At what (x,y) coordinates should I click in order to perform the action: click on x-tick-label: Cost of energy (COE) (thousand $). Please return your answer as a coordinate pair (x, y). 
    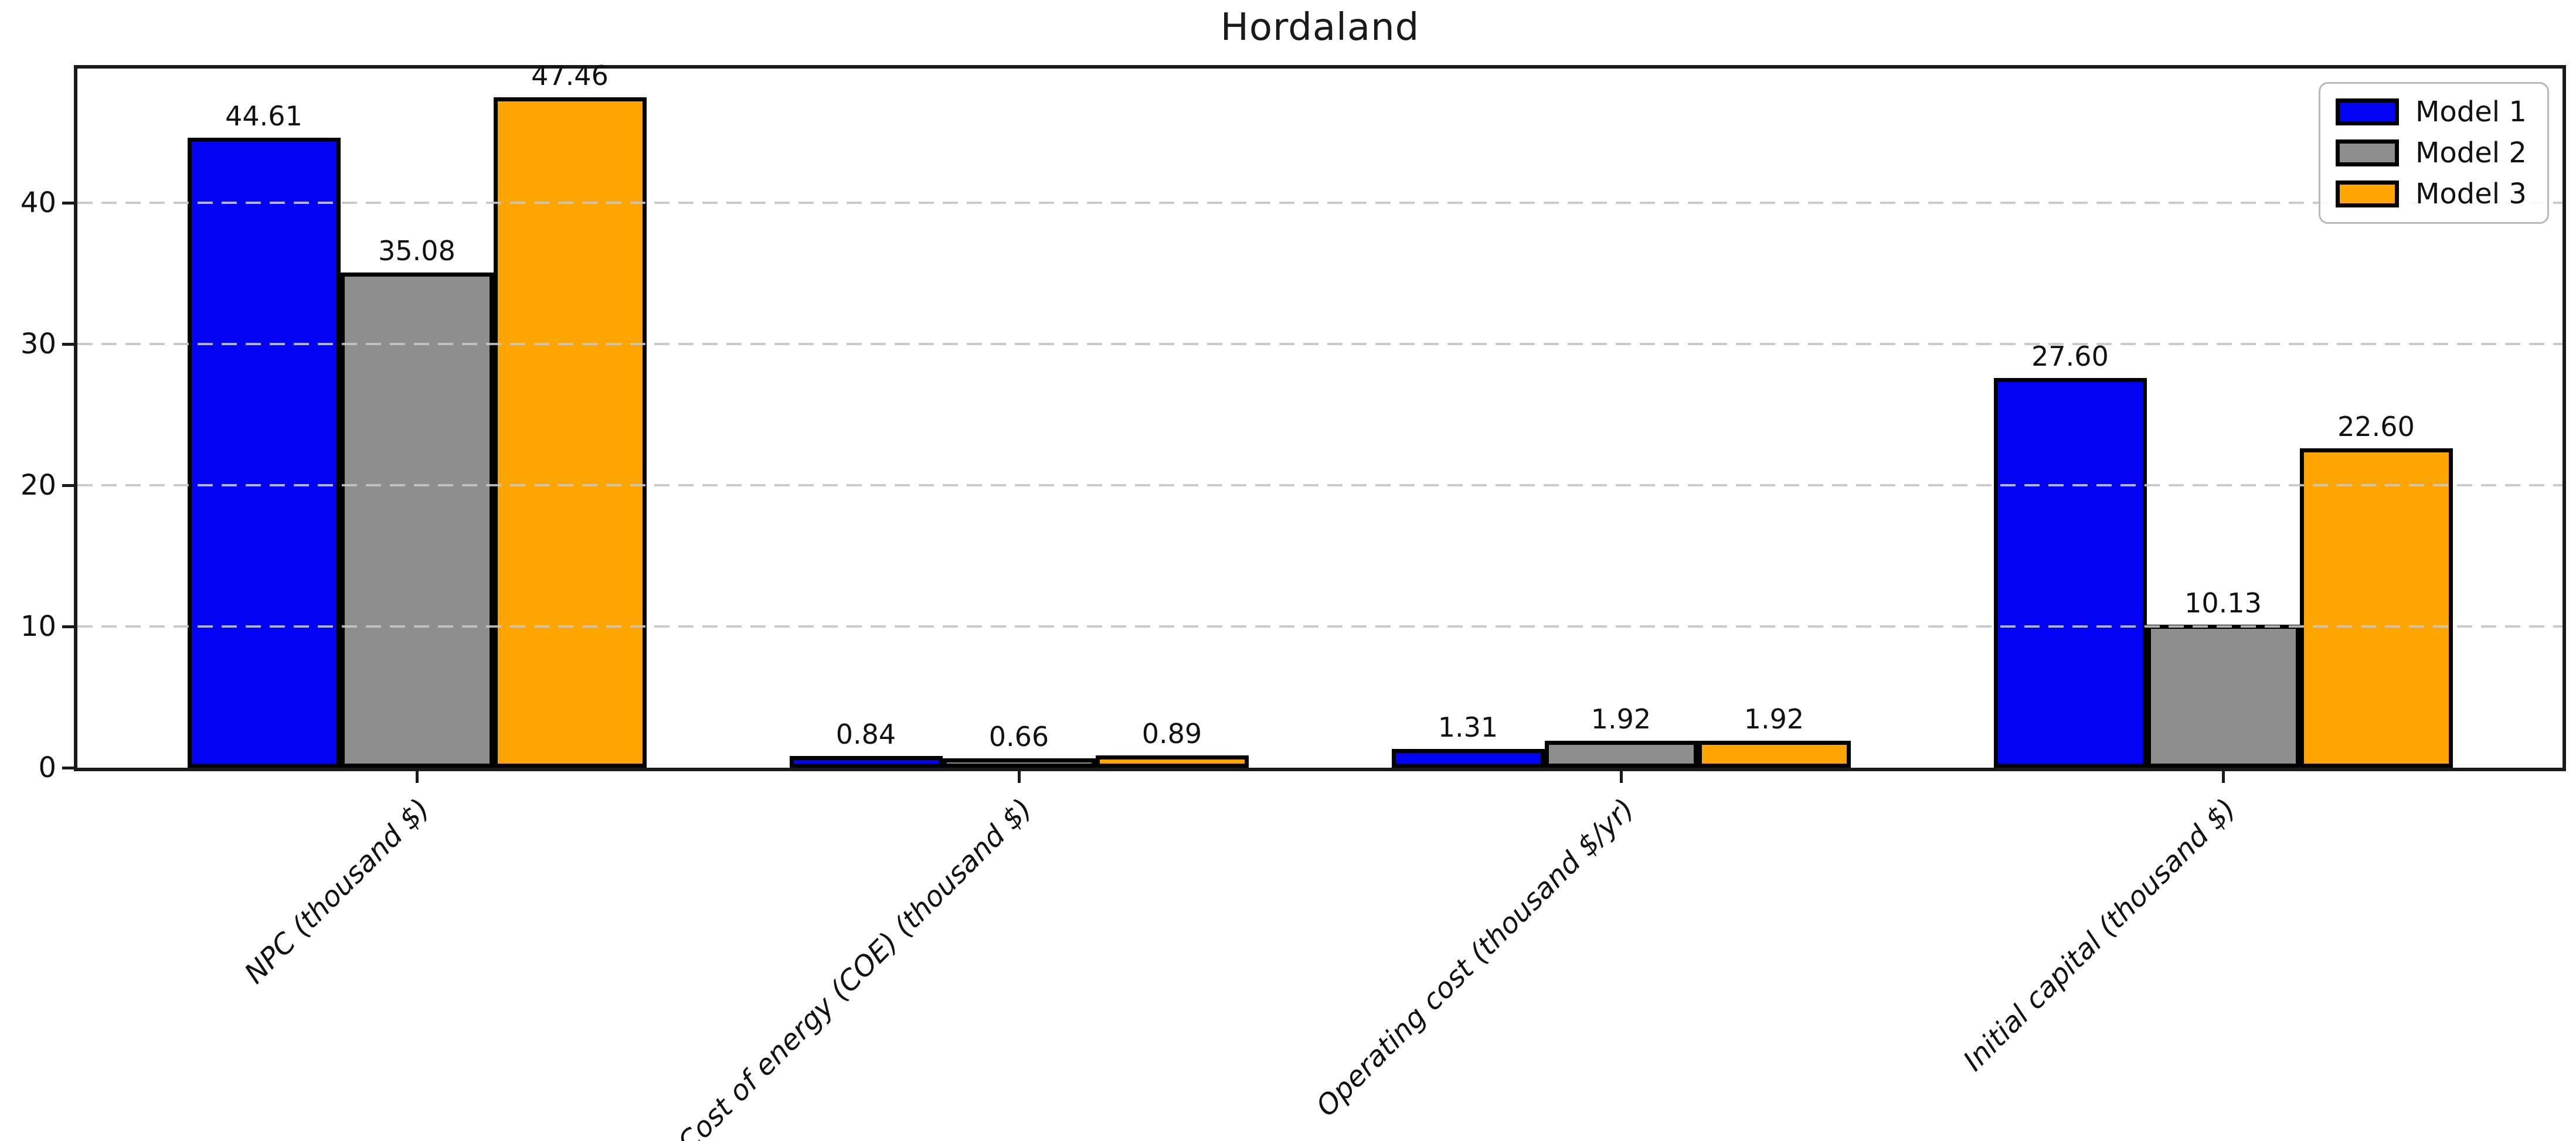
    Looking at the image, I should click on (855, 967).